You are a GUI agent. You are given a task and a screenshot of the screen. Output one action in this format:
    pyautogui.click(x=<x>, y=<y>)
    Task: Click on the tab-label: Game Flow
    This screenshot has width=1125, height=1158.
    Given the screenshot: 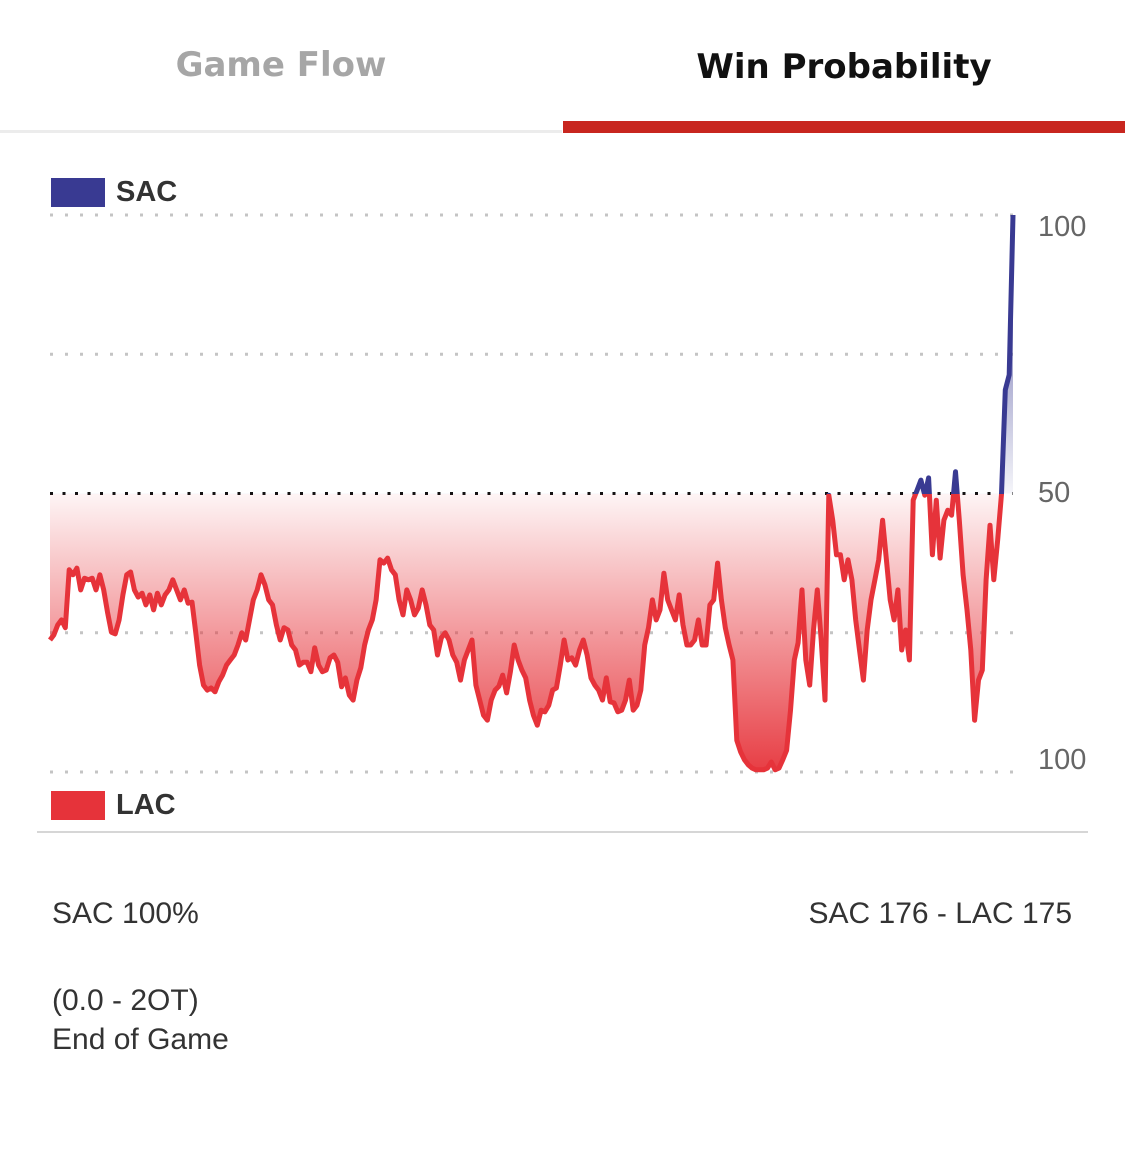 What is the action you would take?
    pyautogui.click(x=281, y=65)
    